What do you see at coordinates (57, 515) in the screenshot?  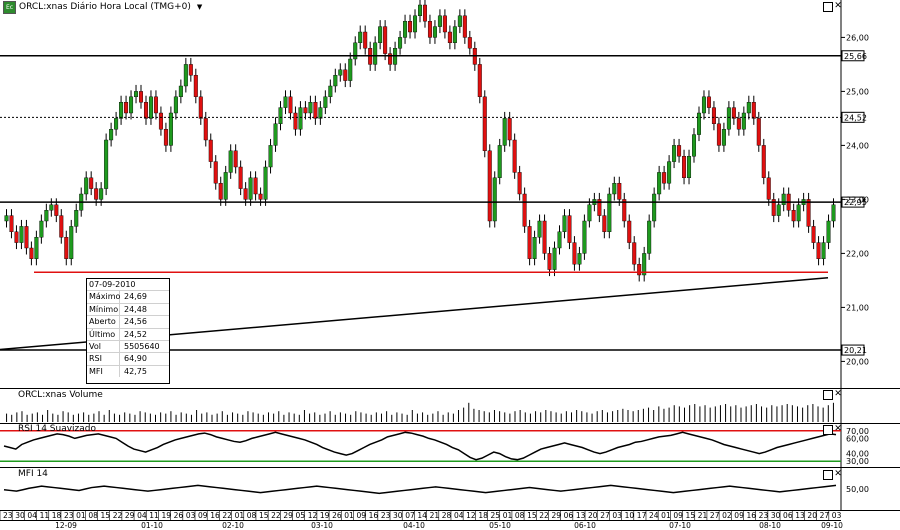 I see `day-label: 18` at bounding box center [57, 515].